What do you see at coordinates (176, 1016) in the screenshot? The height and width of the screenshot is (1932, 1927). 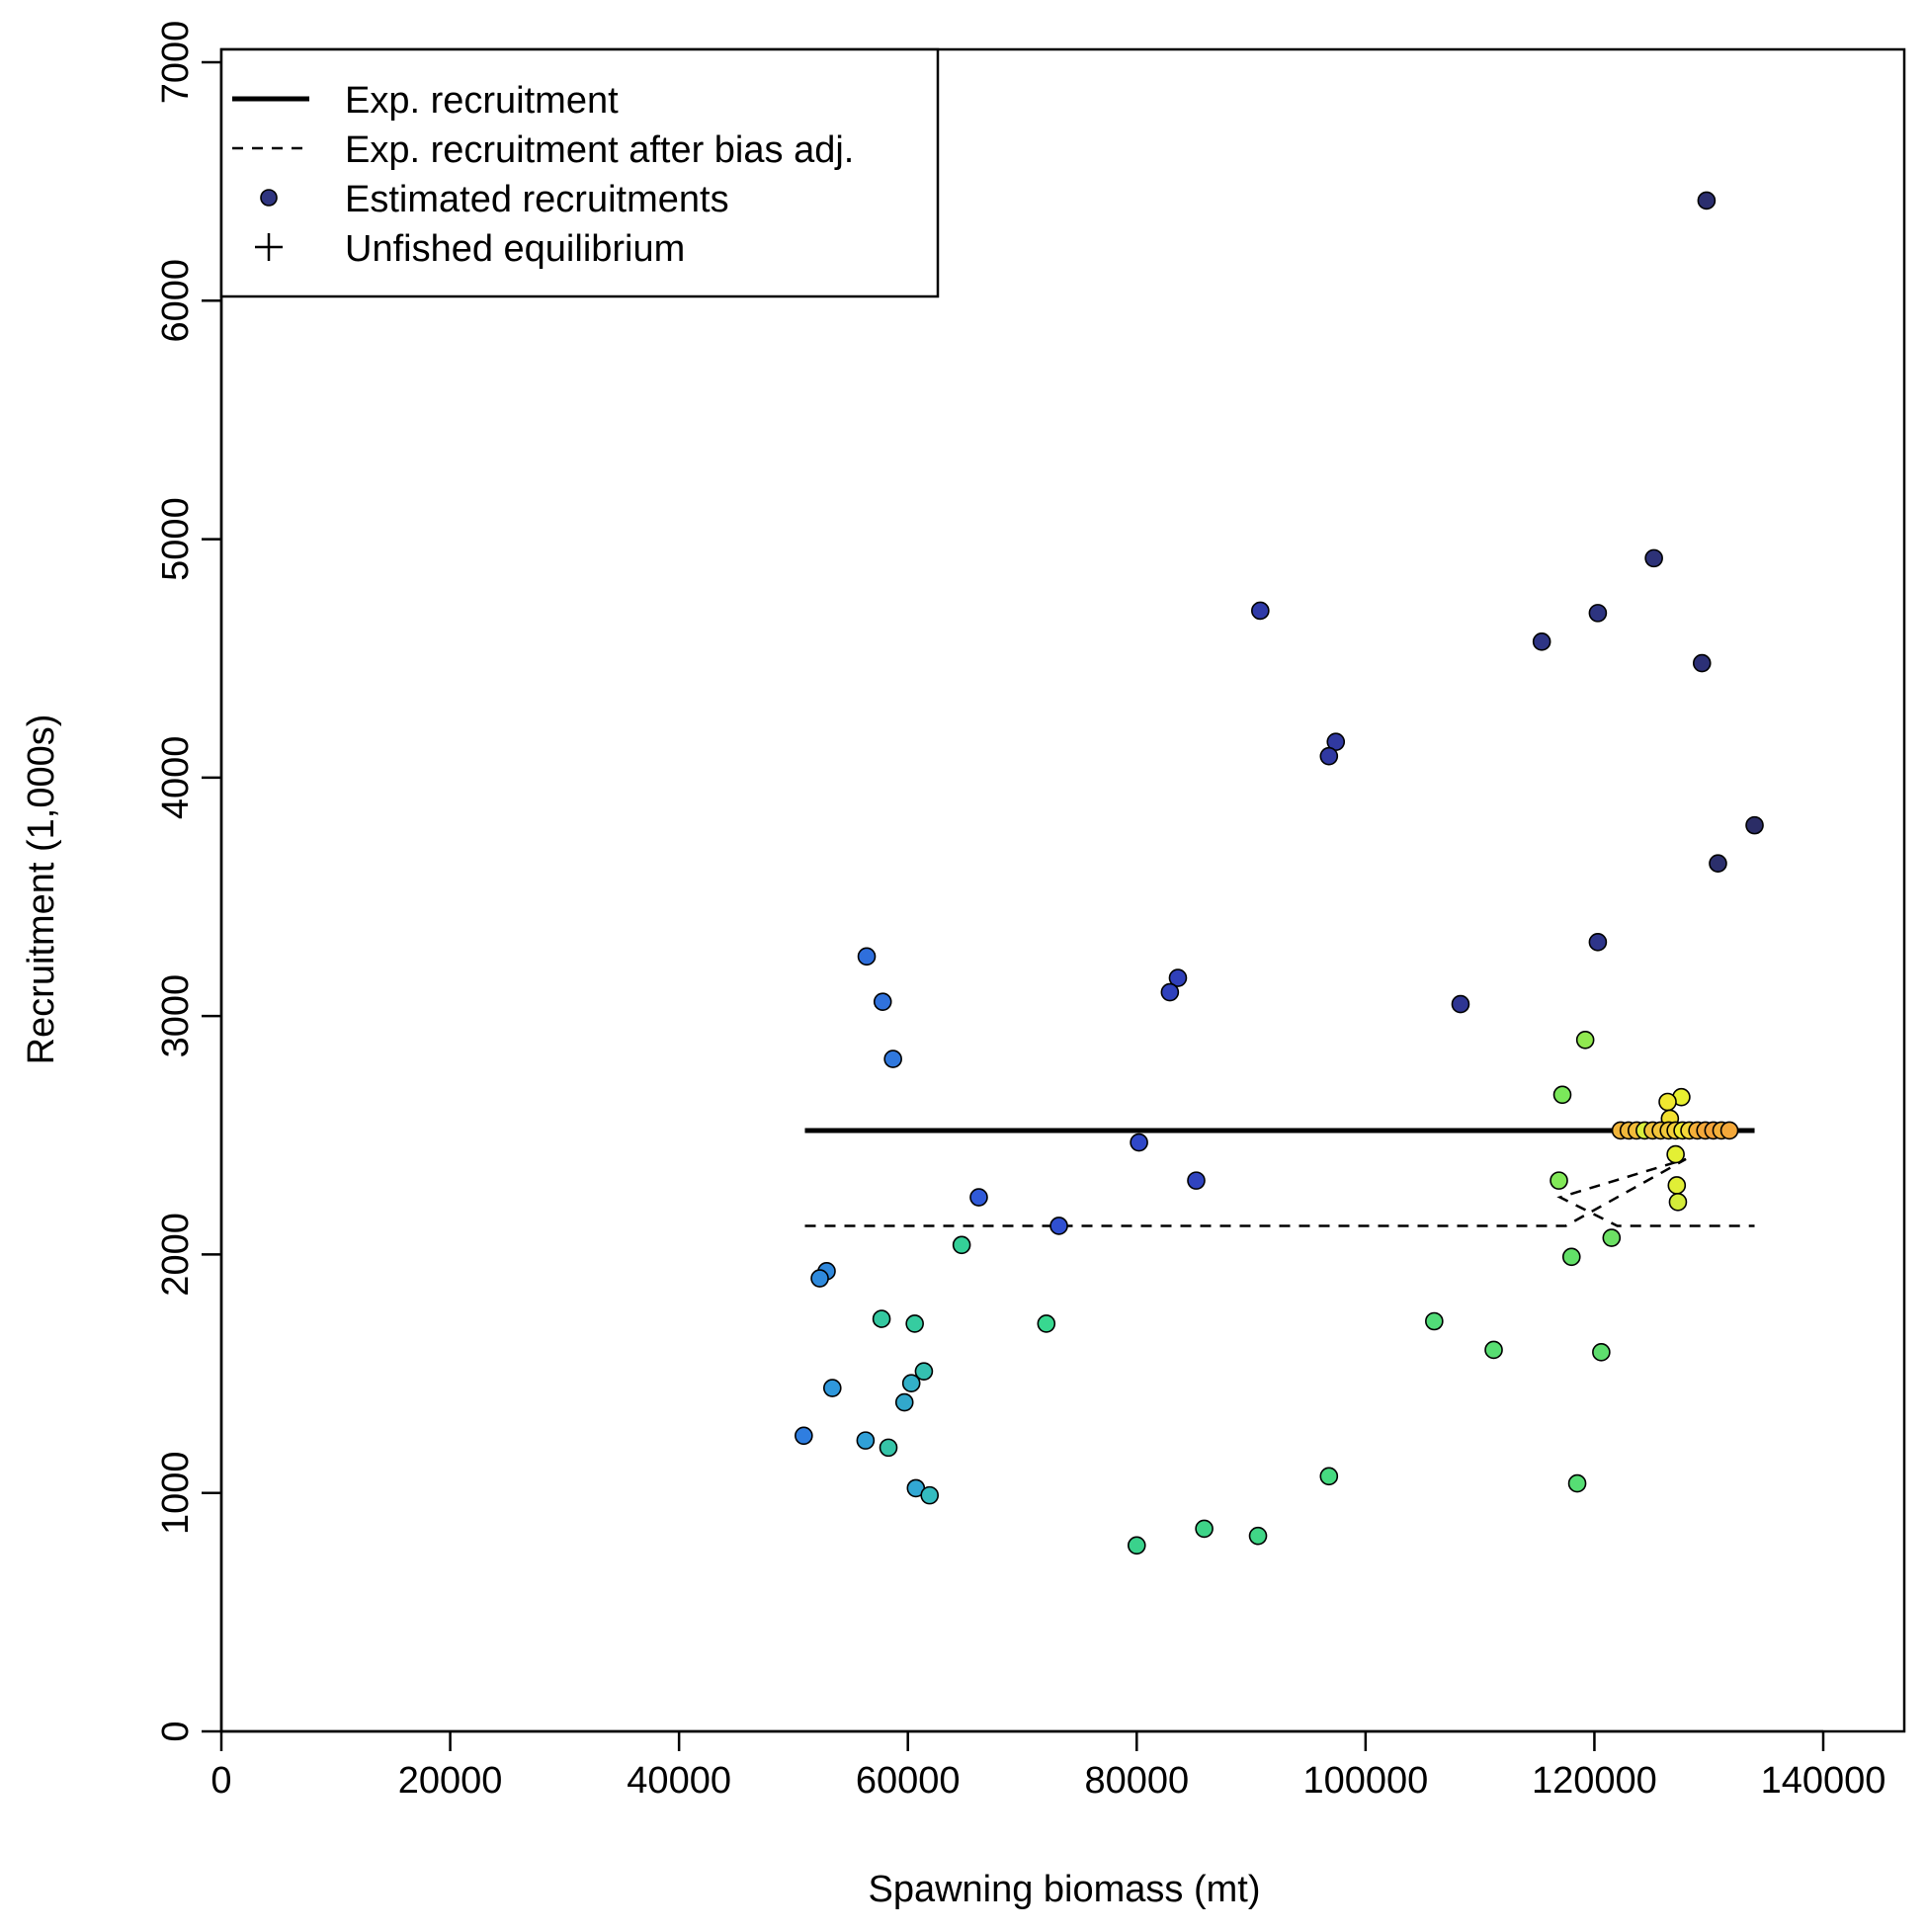 I see `y-tick-label: 3000` at bounding box center [176, 1016].